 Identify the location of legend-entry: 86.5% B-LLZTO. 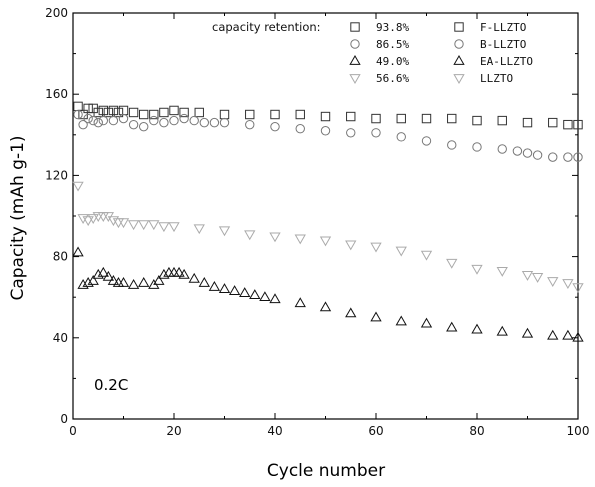
(438, 44).